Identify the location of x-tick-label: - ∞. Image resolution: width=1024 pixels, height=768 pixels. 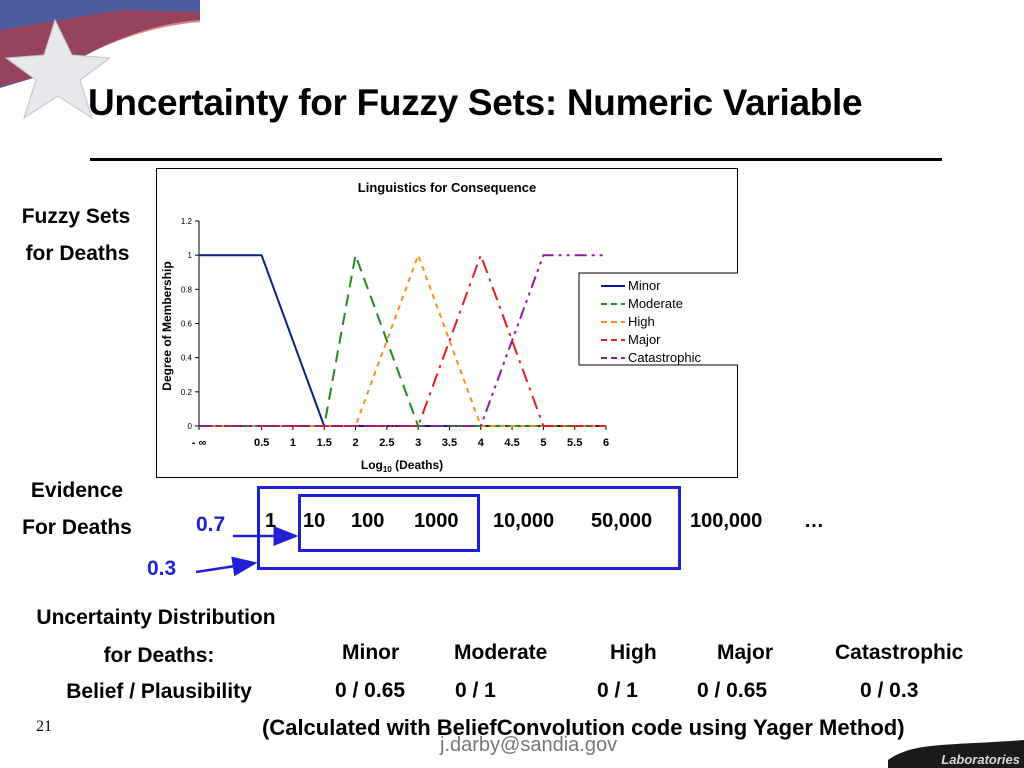
(199, 443).